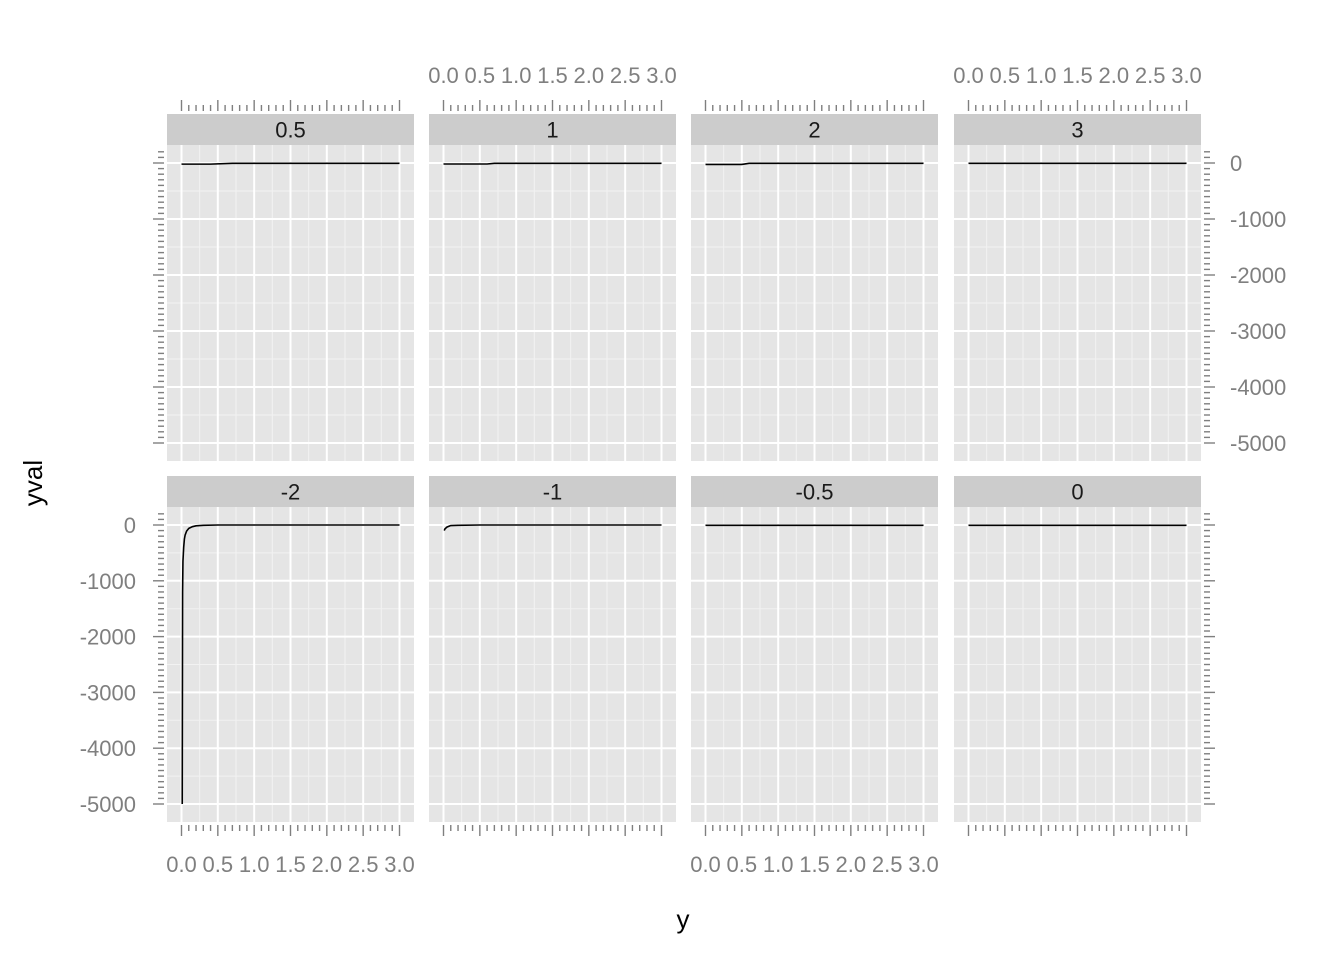 This screenshot has height=965, width=1344. I want to click on facet-strip-label: 0.5, so click(290, 130).